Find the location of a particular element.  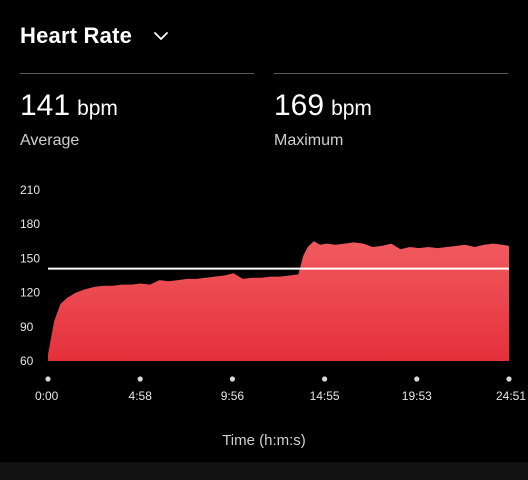

average-stat: 141 bpm Average is located at coordinates (69, 119).